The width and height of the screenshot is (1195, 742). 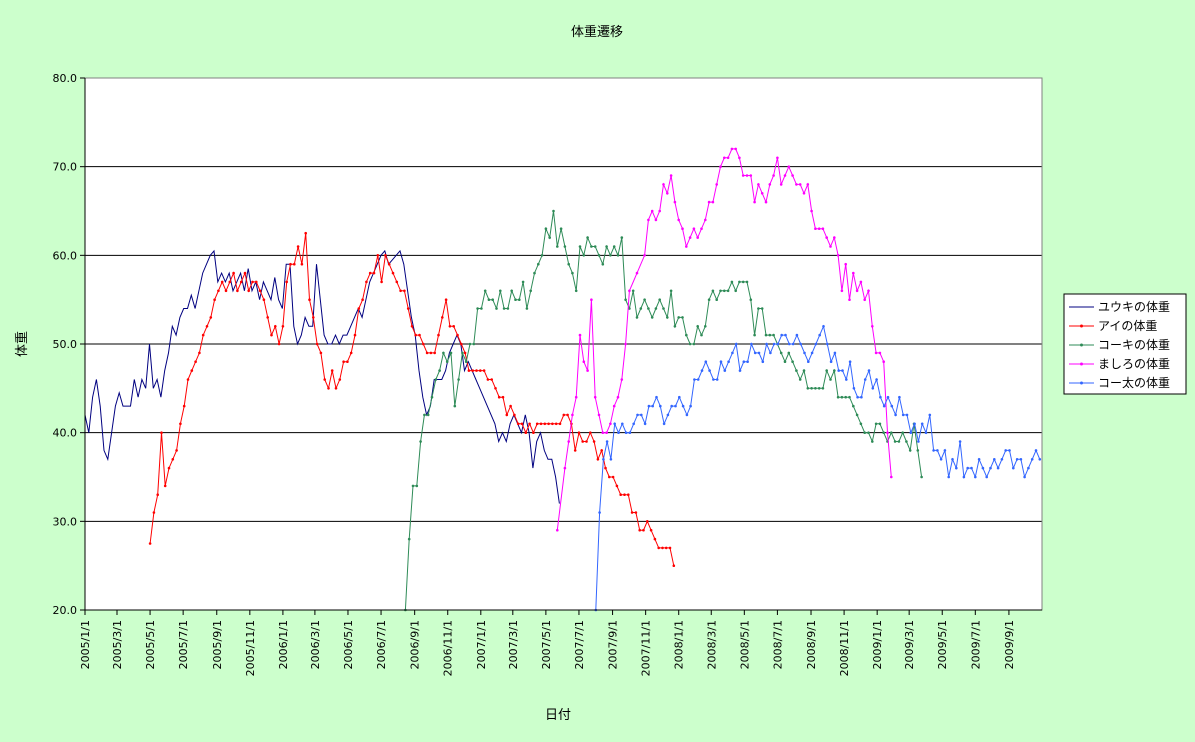 What do you see at coordinates (150, 644) in the screenshot?
I see `x-tick-label: 2005/5/1` at bounding box center [150, 644].